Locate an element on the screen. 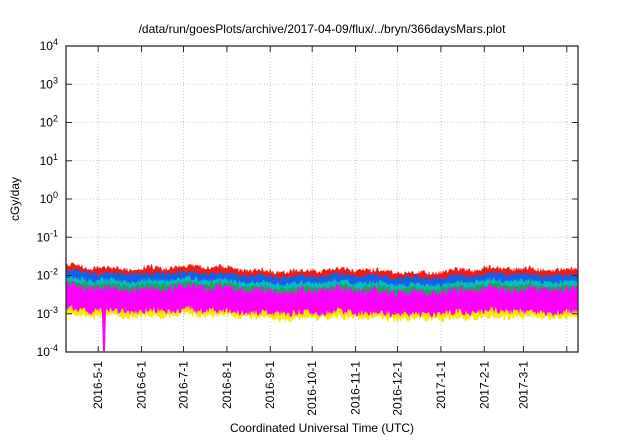 This screenshot has width=640, height=448. x-tick-label: 2016-5-1 is located at coordinates (98, 385).